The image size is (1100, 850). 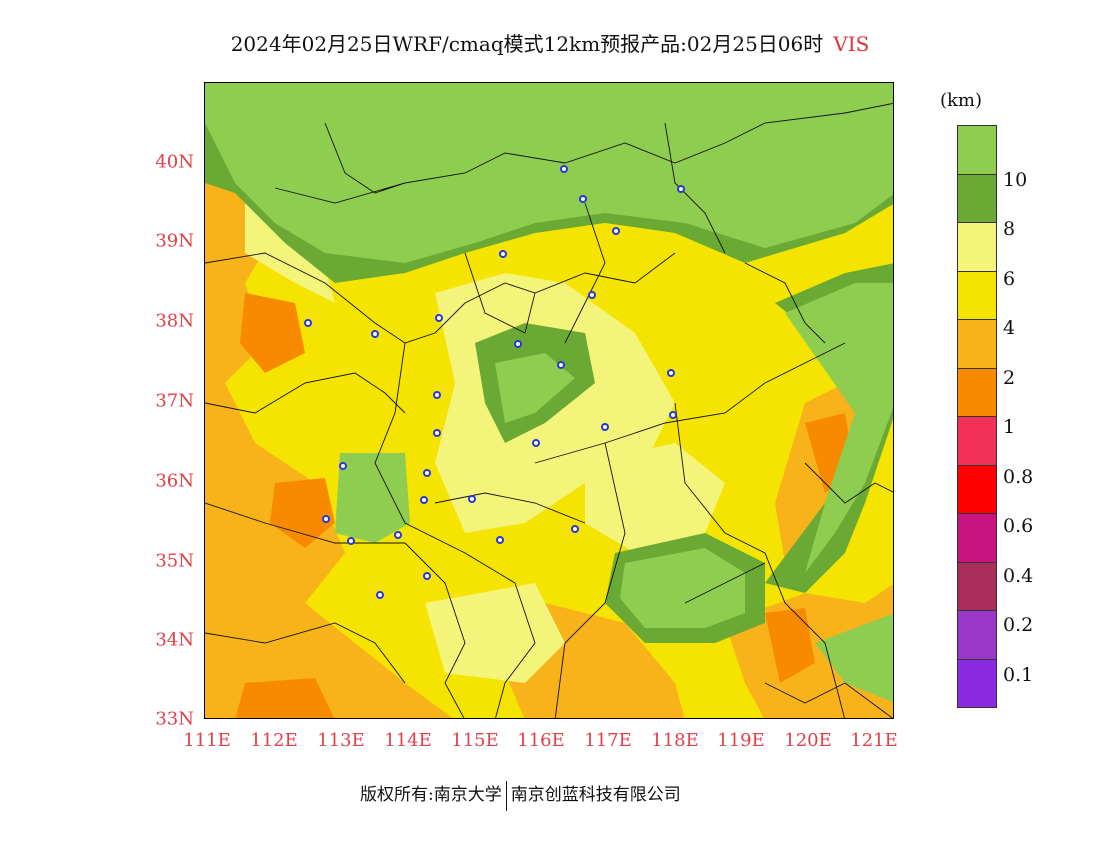 I want to click on lat-label: 33N, so click(x=174, y=719).